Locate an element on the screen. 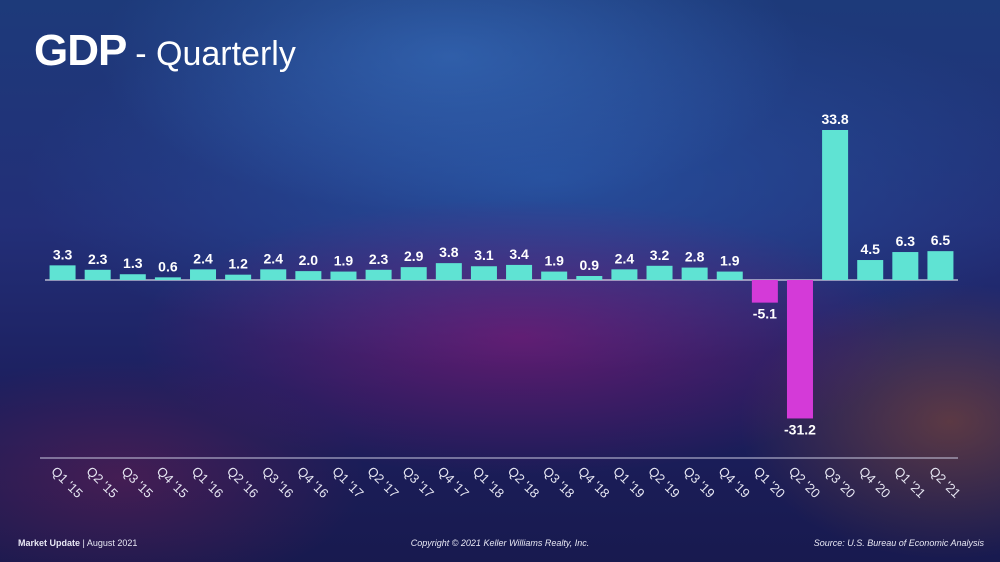 The width and height of the screenshot is (1000, 562). tick-label-24: Q1 '21 is located at coordinates (909, 482).